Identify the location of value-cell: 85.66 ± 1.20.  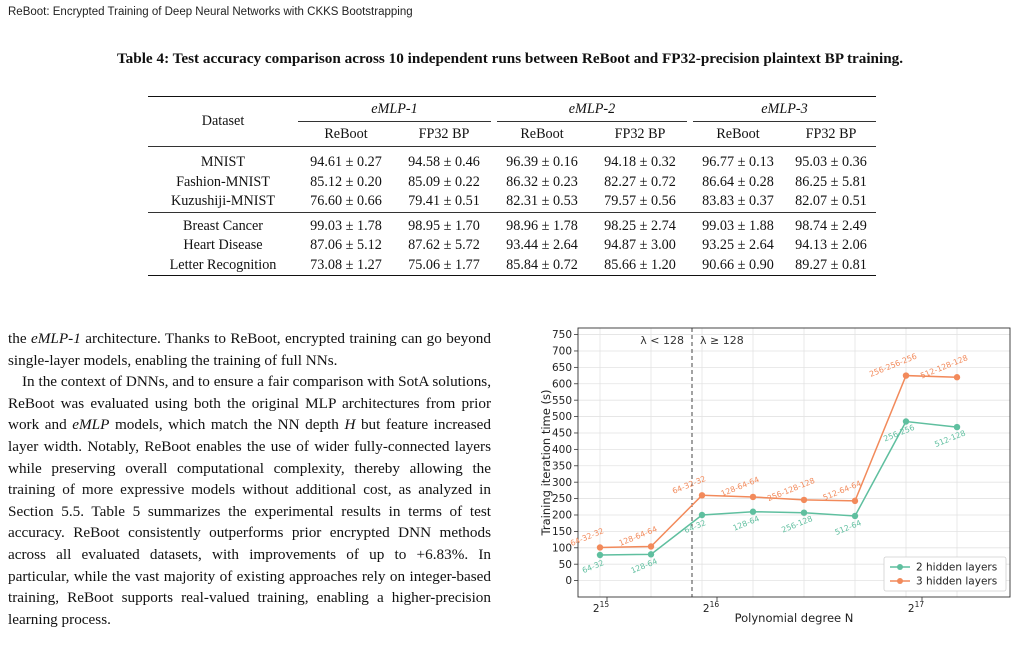
(640, 264).